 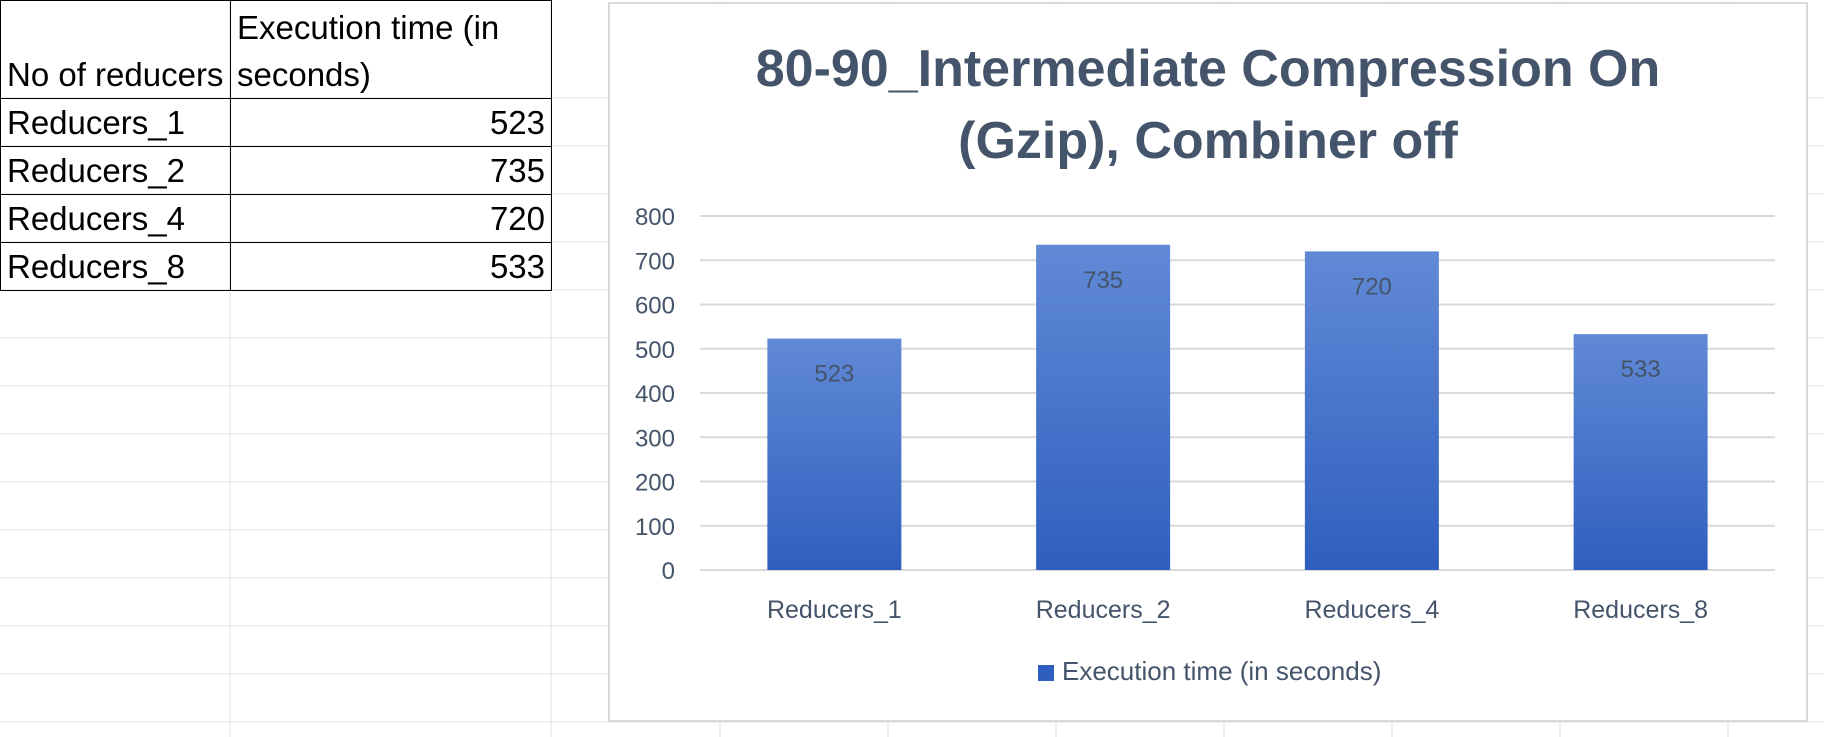 I want to click on x-tick-label: Reducers_2, so click(x=1103, y=610).